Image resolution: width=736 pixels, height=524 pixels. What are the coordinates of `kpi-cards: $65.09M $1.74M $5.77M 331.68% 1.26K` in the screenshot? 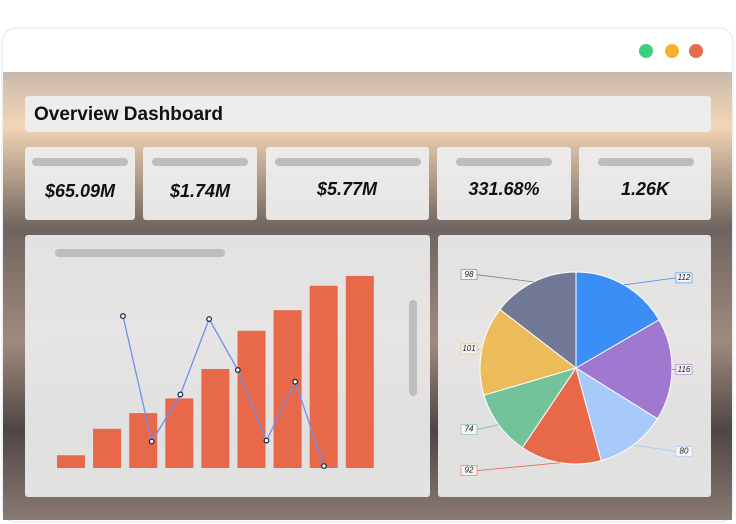 It's located at (368, 183).